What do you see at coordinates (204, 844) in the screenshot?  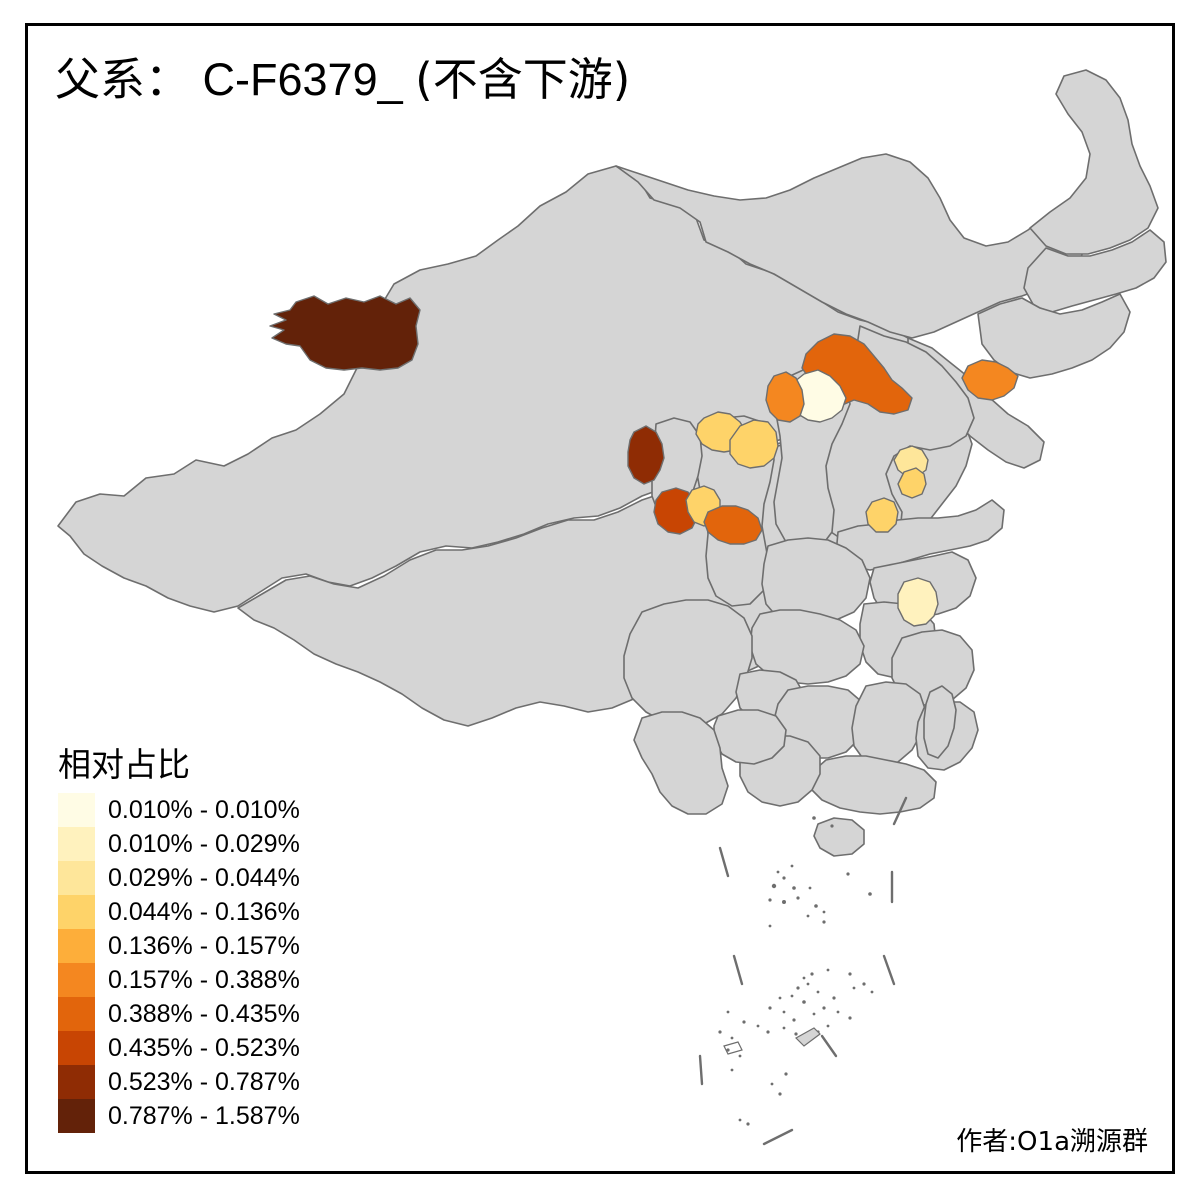 I see `legend-label: 0.010% - 0.029%` at bounding box center [204, 844].